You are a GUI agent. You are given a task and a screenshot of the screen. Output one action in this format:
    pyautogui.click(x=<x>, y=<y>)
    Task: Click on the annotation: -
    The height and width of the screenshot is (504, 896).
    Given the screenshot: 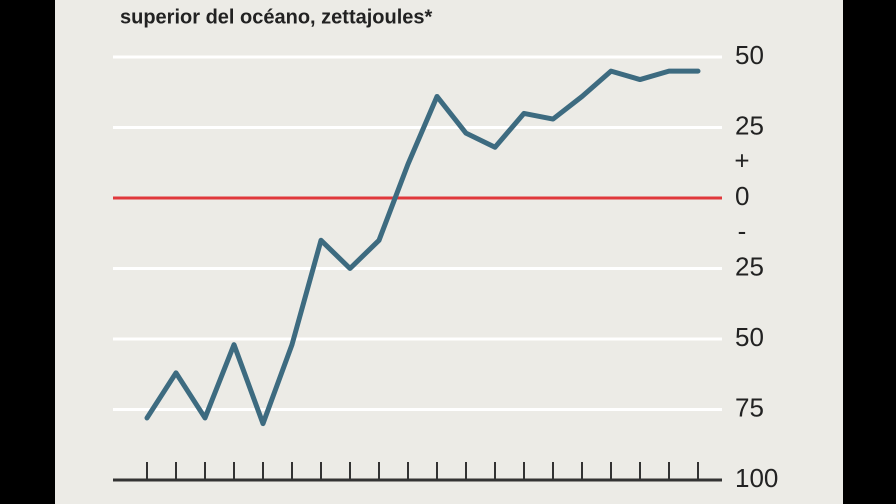 What is the action you would take?
    pyautogui.click(x=742, y=231)
    